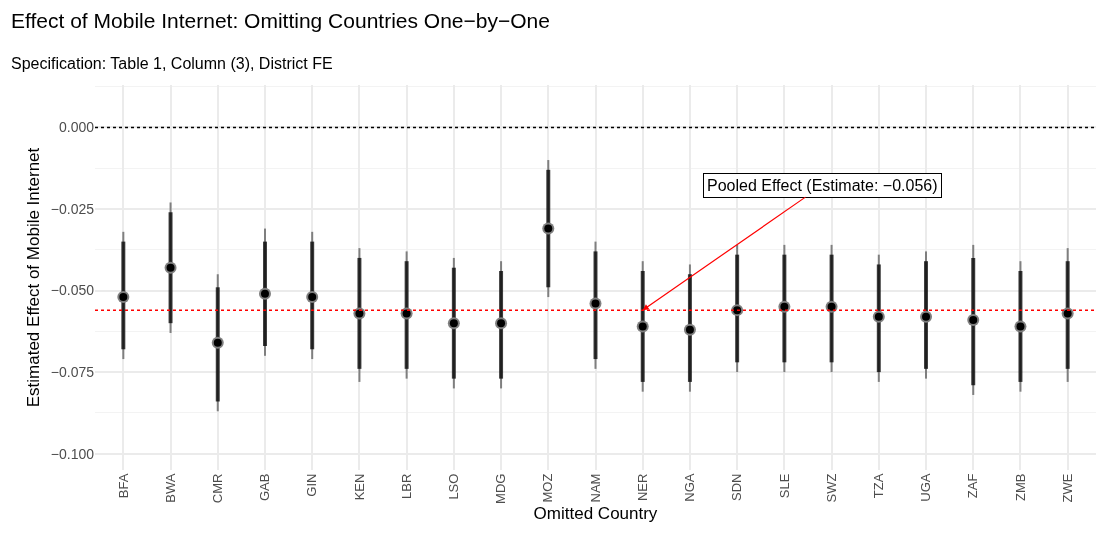 The height and width of the screenshot is (550, 1104). Describe the element at coordinates (784, 486) in the screenshot. I see `x-tick-label: SLE` at that location.